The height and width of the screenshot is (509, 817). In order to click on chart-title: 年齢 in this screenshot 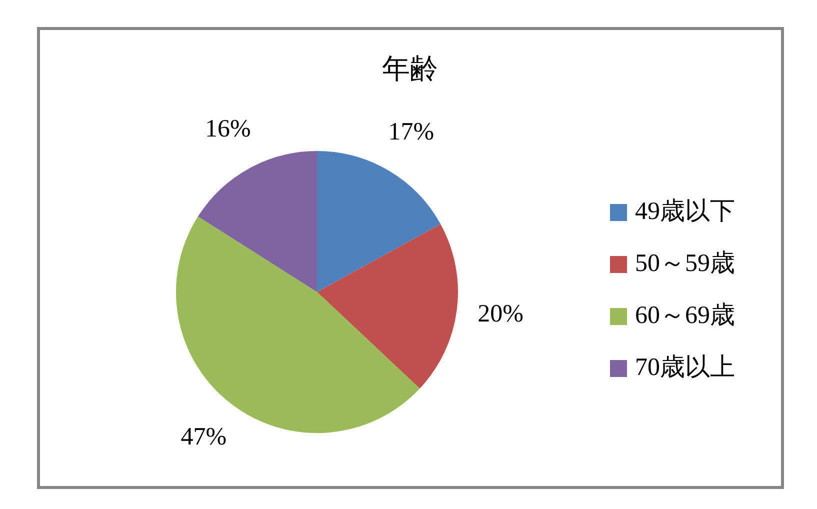, I will do `click(410, 70)`.